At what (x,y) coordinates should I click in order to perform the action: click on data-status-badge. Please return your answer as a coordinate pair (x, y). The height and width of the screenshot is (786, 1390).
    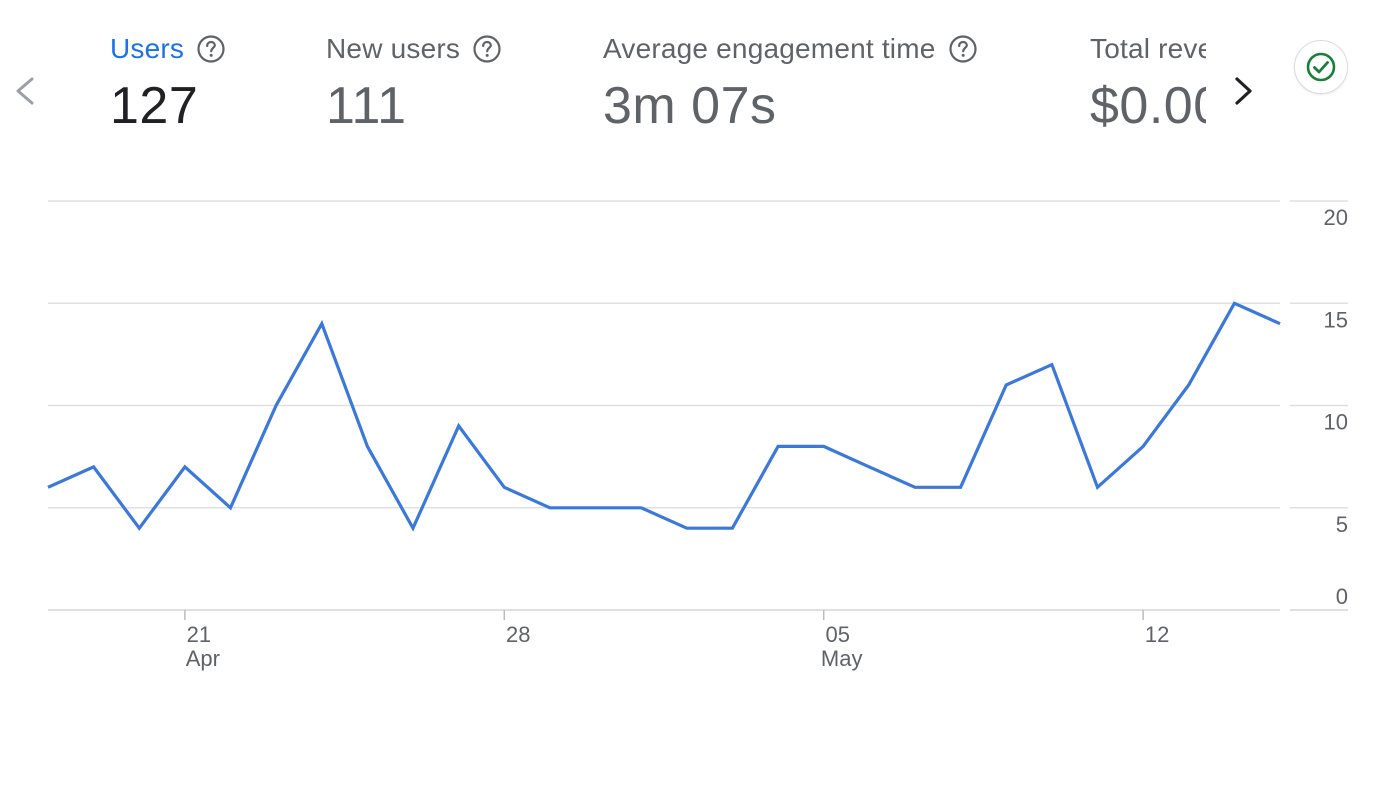
    Looking at the image, I should click on (1321, 67).